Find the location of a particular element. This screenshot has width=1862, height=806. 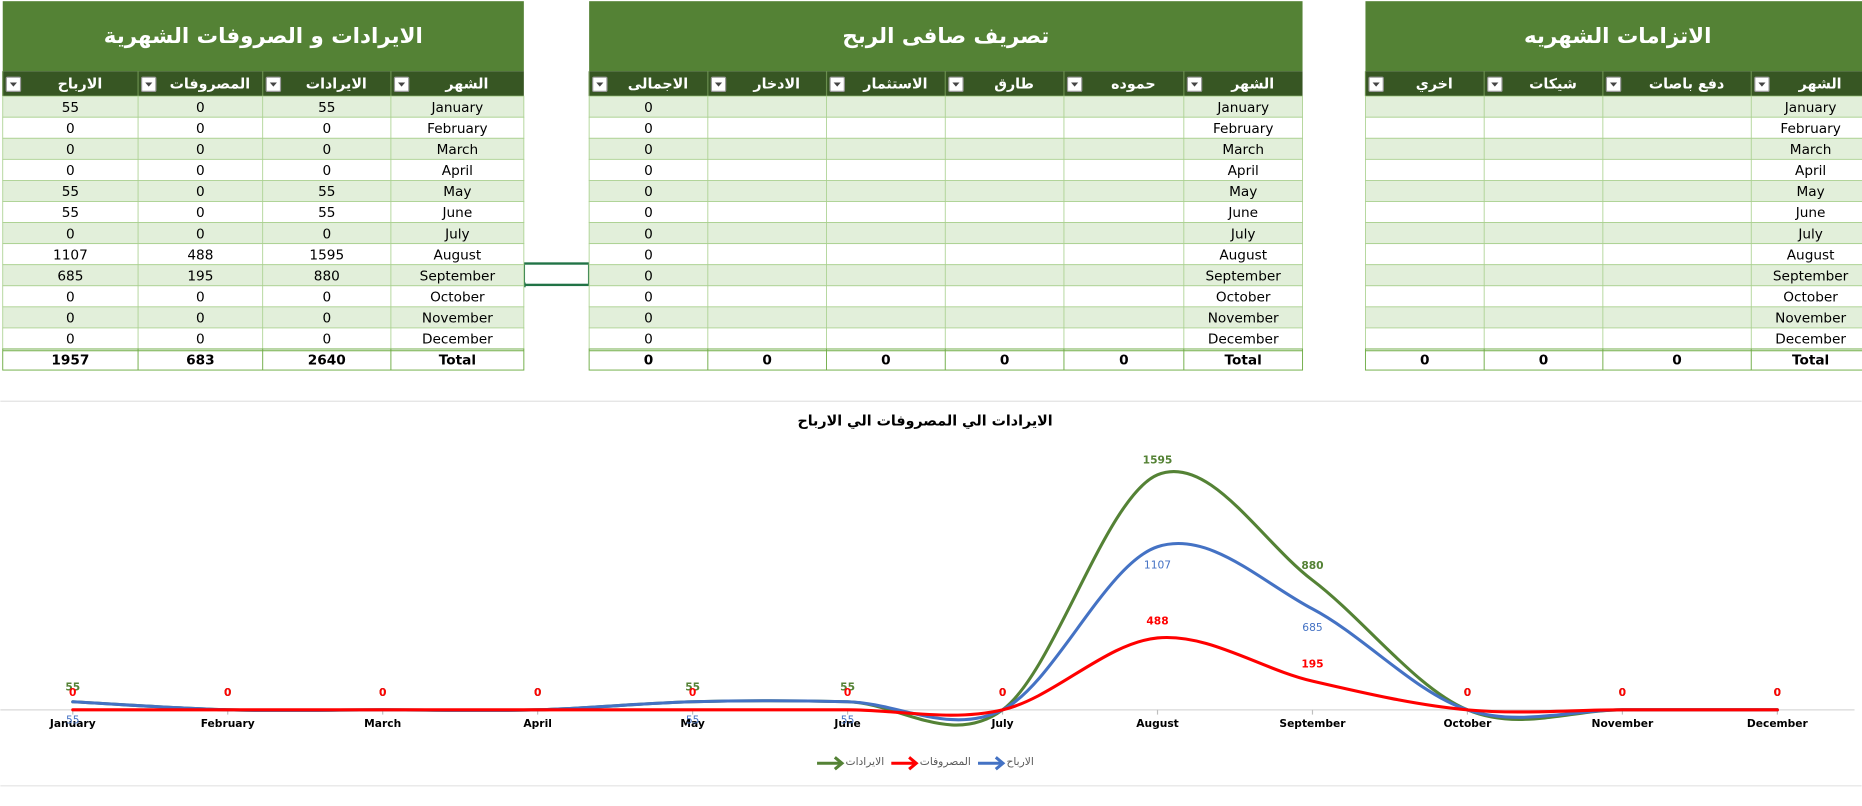

legend-arrow is located at coordinates (913, 763).